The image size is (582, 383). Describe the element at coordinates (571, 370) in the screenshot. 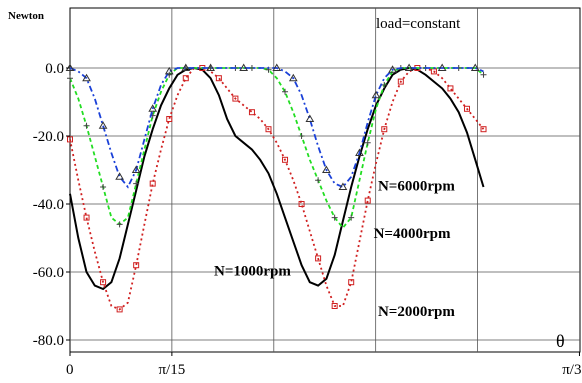

I see `x-tick-label: π/3` at that location.